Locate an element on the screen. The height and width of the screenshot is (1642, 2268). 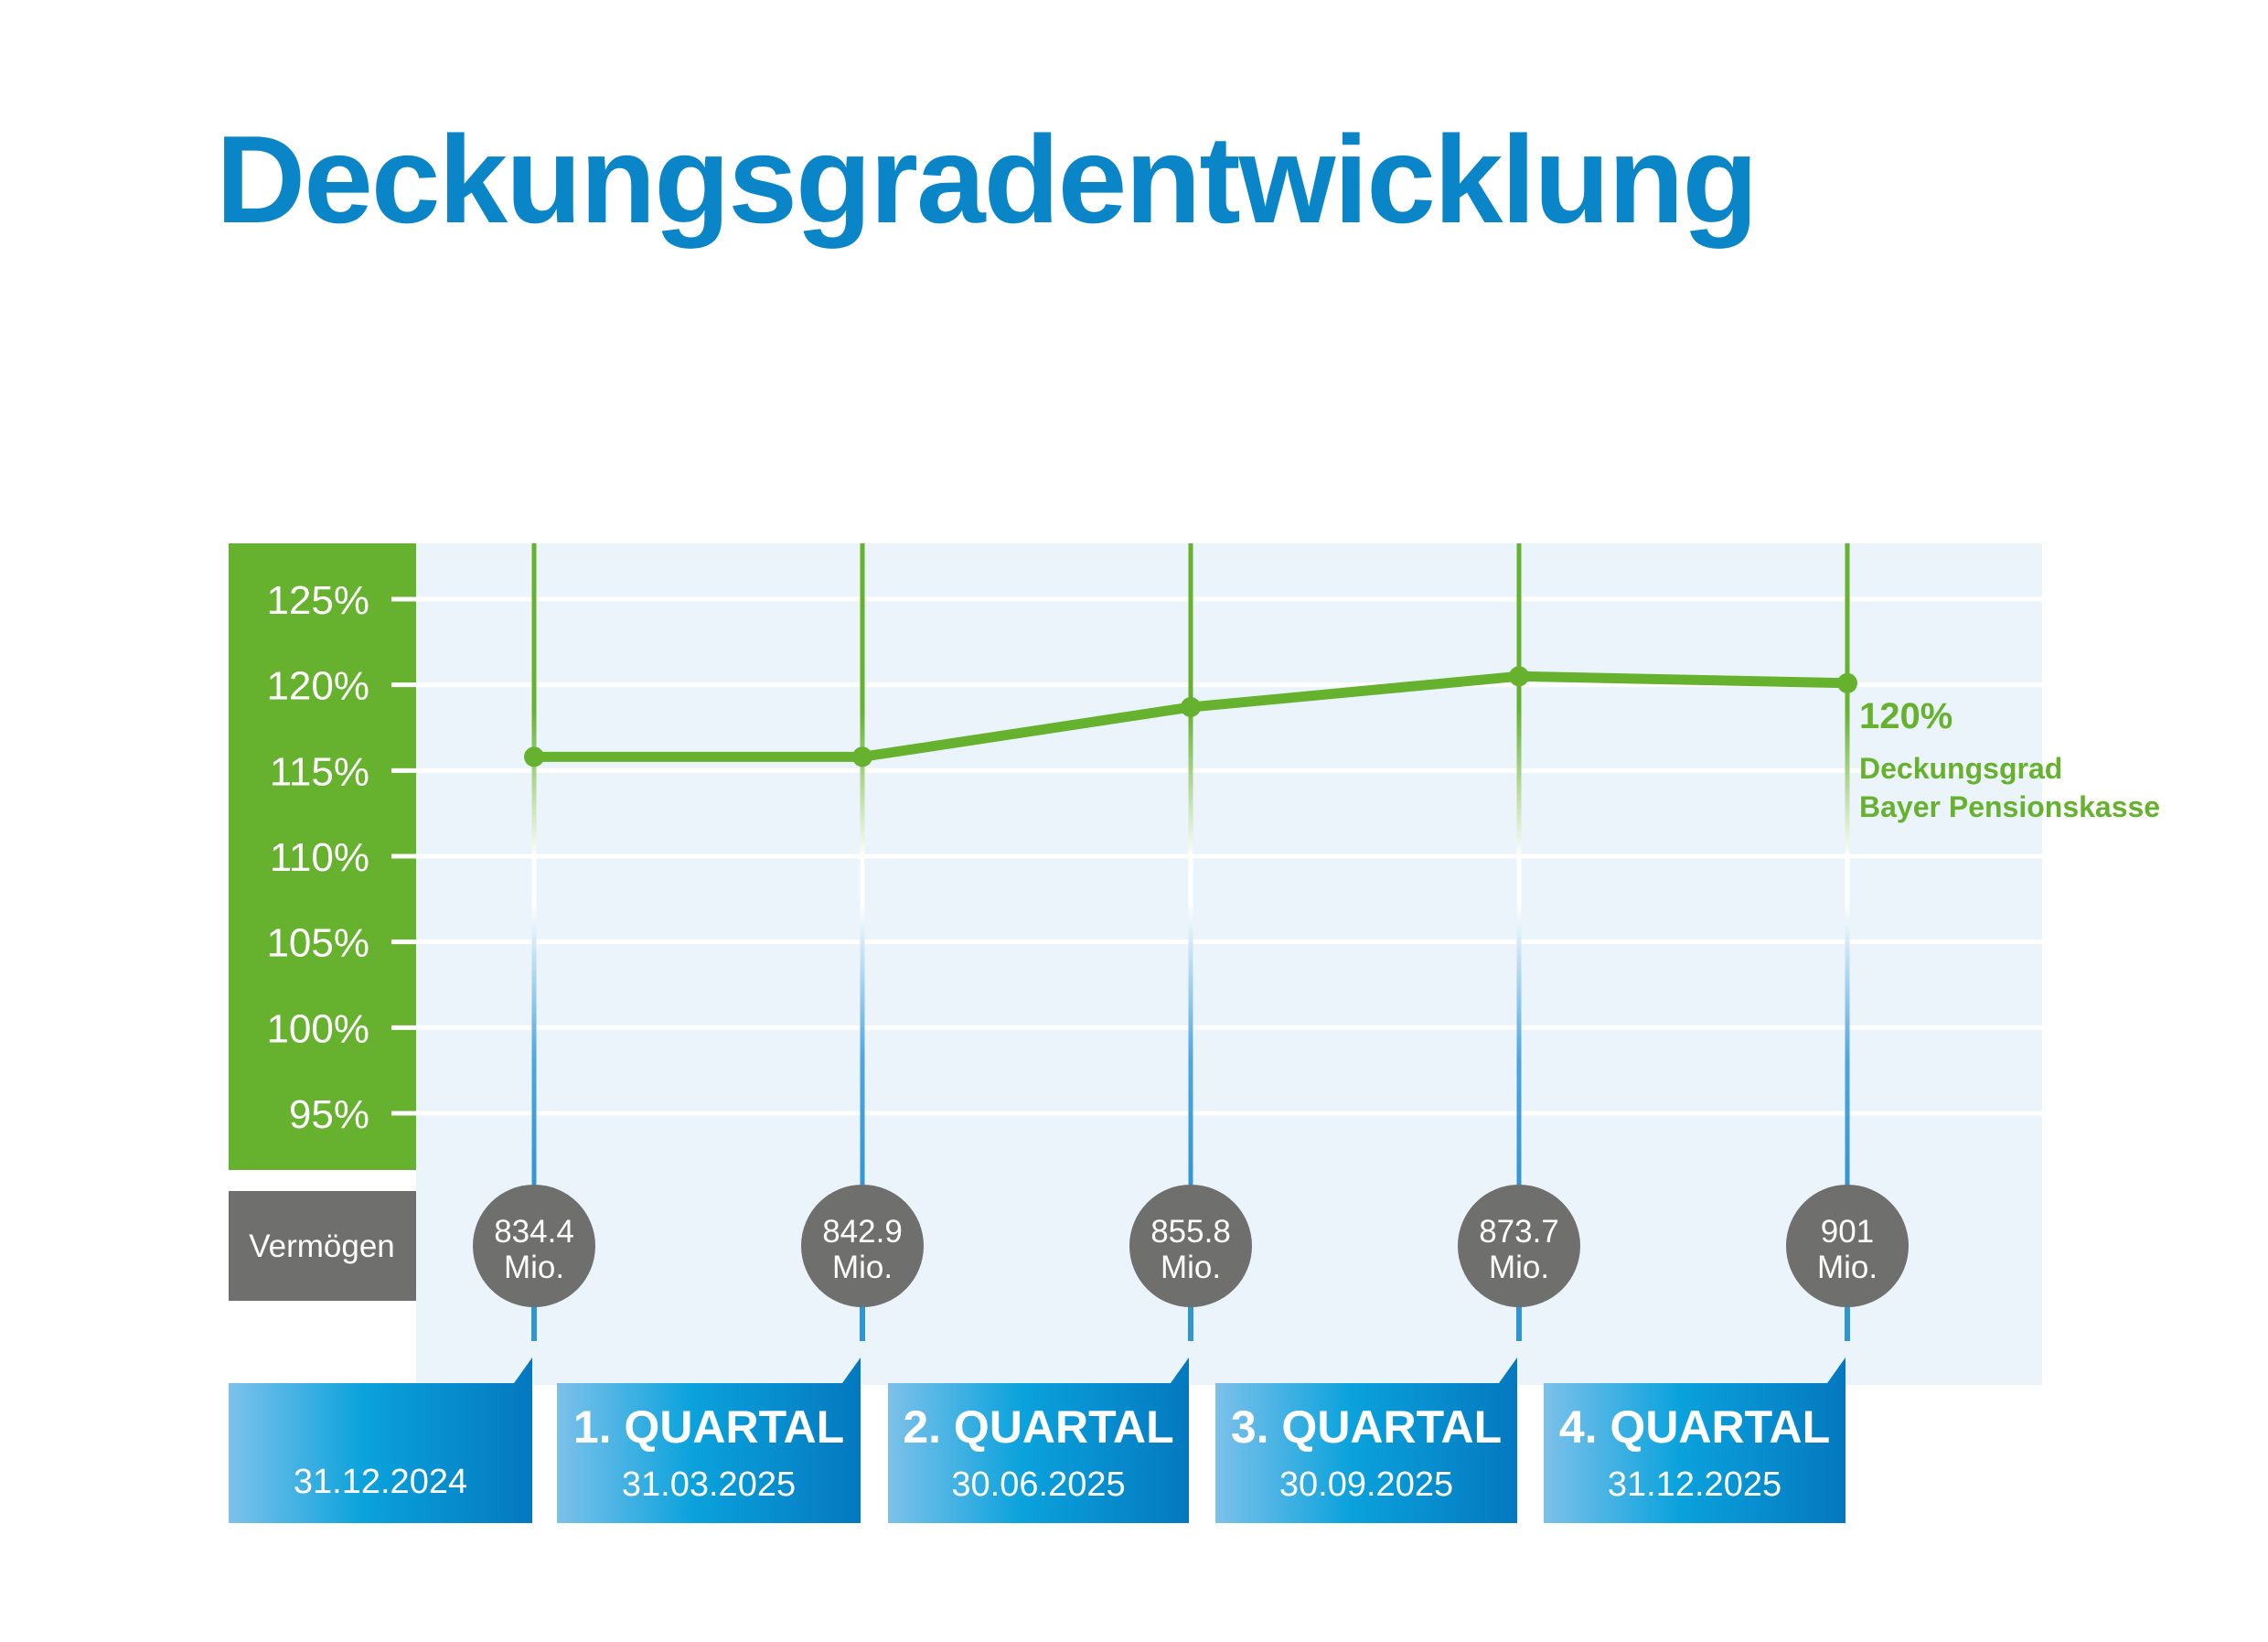
vermoegen-label-box is located at coordinates (322, 1246).